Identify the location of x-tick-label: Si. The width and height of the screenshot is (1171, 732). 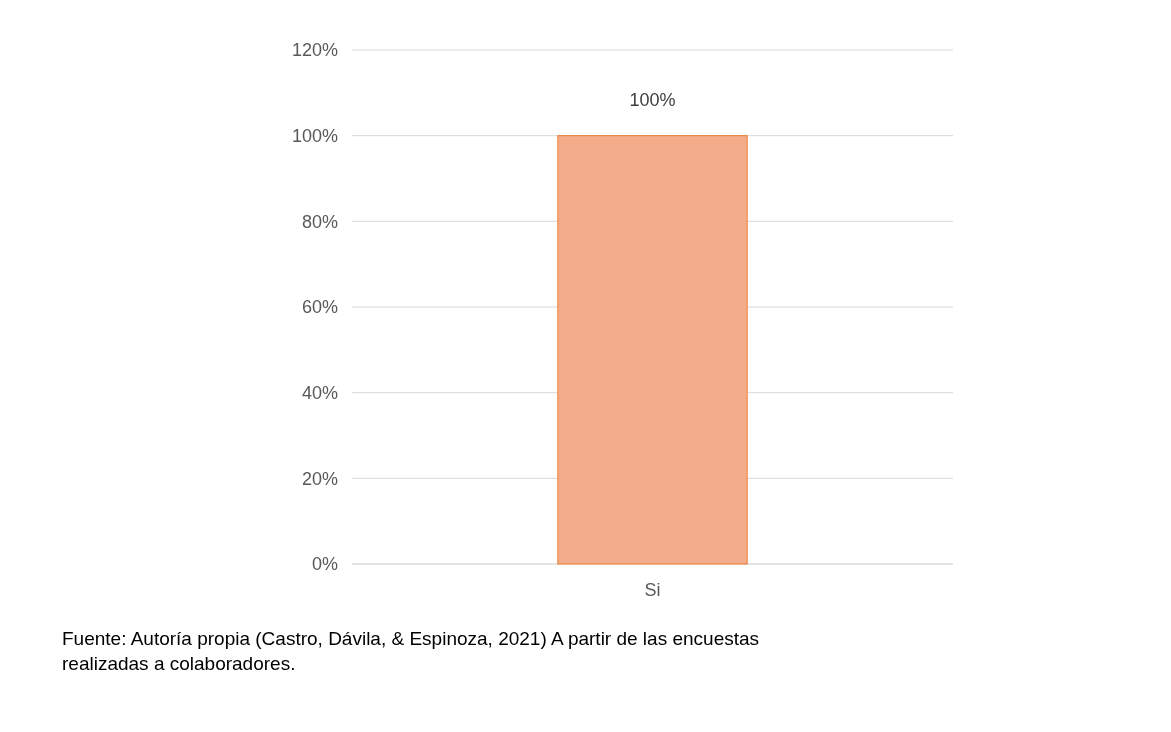
(652, 590).